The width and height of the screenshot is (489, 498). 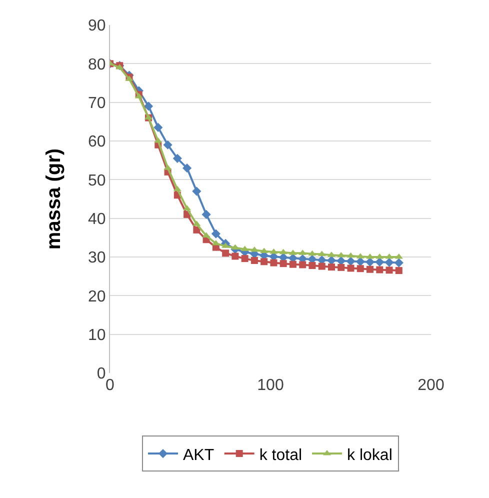 I want to click on y-tick-label: 70, so click(x=97, y=103).